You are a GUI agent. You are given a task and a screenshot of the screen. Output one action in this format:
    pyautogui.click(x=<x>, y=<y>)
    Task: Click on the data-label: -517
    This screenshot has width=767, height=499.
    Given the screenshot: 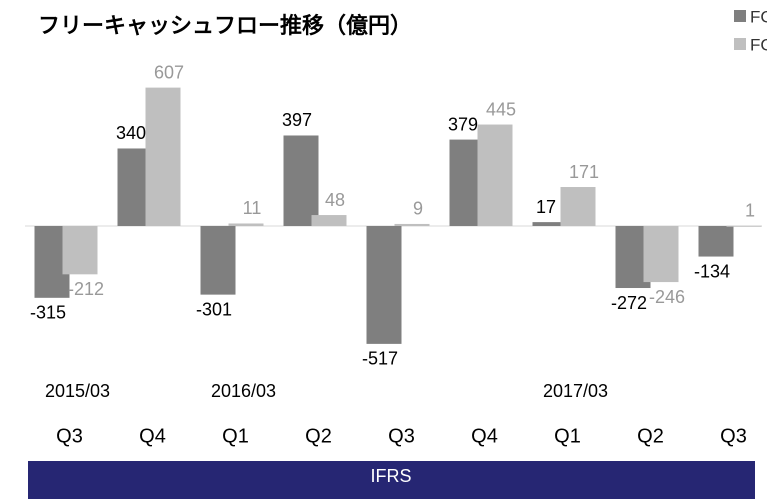 What is the action you would take?
    pyautogui.click(x=380, y=359)
    